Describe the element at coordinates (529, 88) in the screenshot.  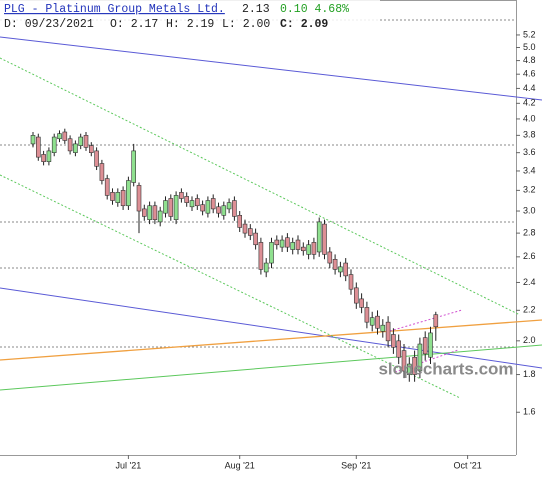
I see `y-tick-label: 4.4` at that location.